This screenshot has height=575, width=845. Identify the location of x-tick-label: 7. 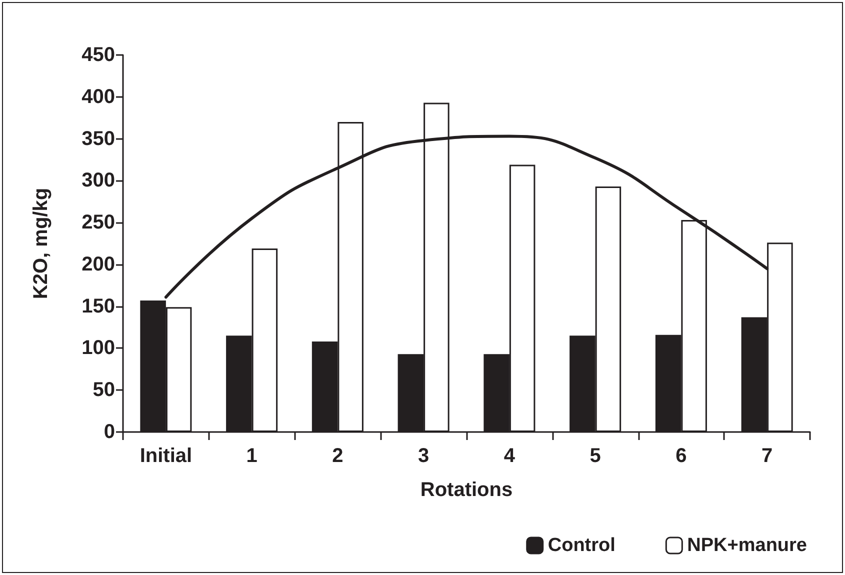
(767, 456).